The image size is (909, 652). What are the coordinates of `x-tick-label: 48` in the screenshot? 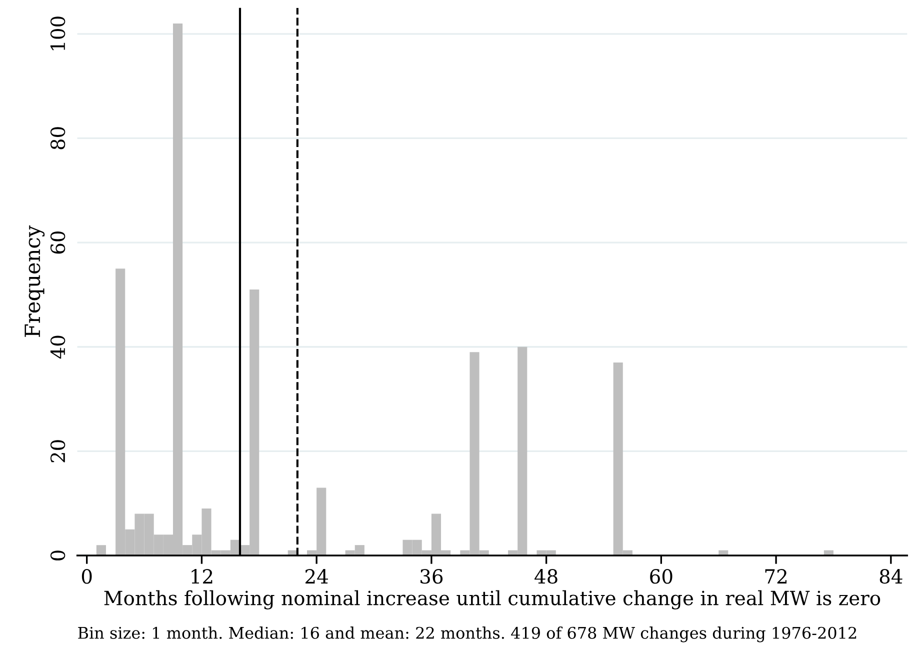 It's located at (546, 576).